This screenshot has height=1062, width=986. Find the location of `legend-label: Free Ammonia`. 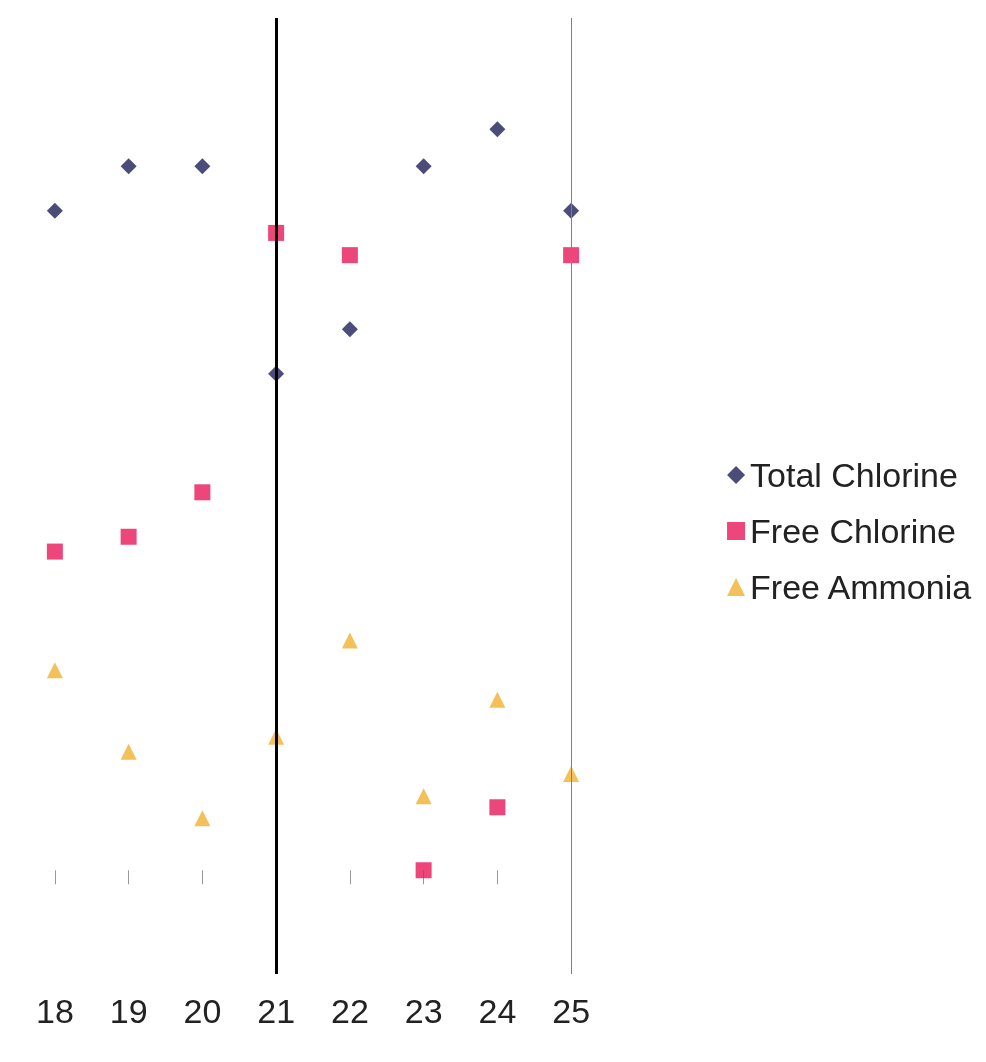

legend-label: Free Ammonia is located at coordinates (861, 587).